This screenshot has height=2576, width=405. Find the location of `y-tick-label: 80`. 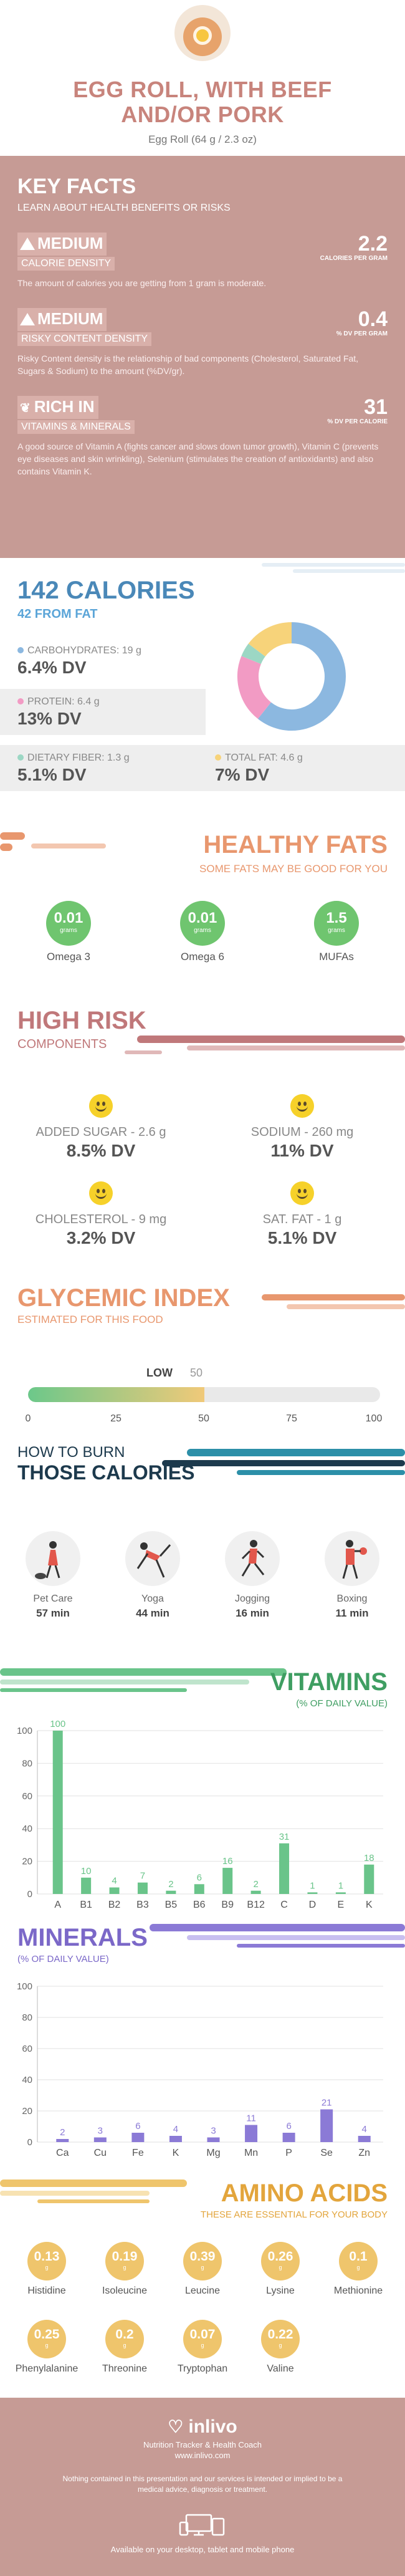

y-tick-label: 80 is located at coordinates (27, 2017).